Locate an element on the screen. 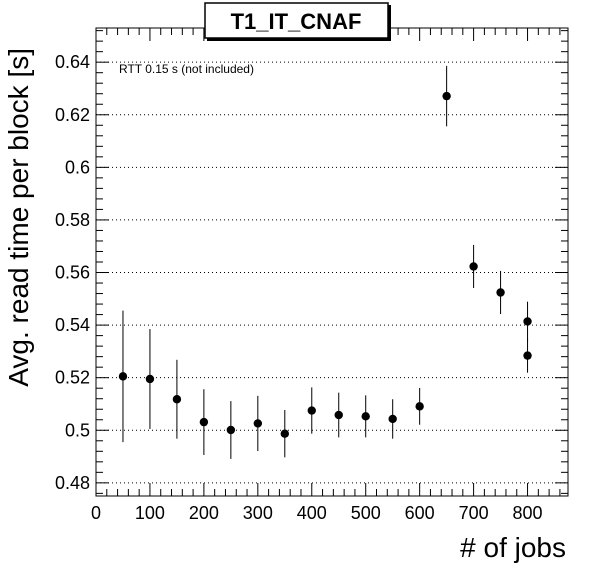  x-tick-label: 100 is located at coordinates (150, 513).